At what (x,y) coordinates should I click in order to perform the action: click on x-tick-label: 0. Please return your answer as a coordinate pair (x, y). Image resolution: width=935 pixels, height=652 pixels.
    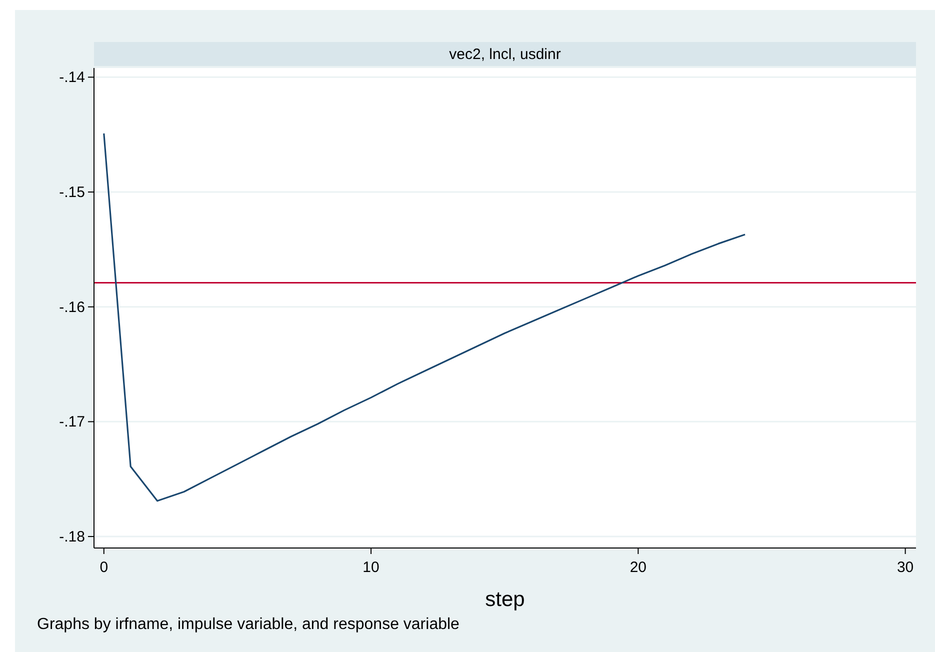
    Looking at the image, I should click on (104, 567).